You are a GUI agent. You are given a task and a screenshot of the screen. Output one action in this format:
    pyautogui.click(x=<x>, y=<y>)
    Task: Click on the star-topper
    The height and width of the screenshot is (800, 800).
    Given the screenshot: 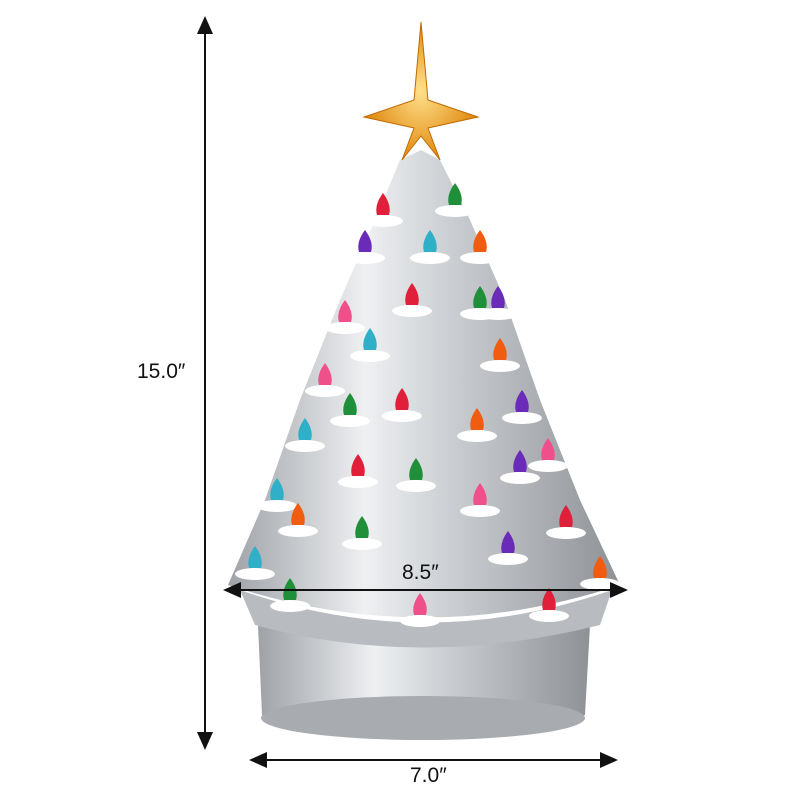 What is the action you would take?
    pyautogui.click(x=421, y=91)
    